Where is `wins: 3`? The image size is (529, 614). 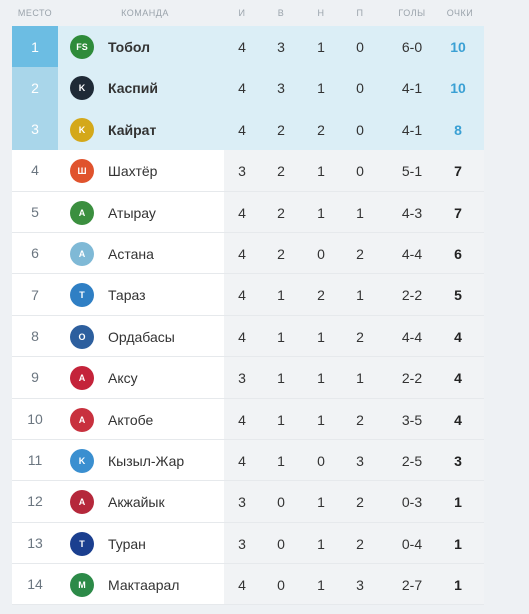 wins: 3 is located at coordinates (281, 88).